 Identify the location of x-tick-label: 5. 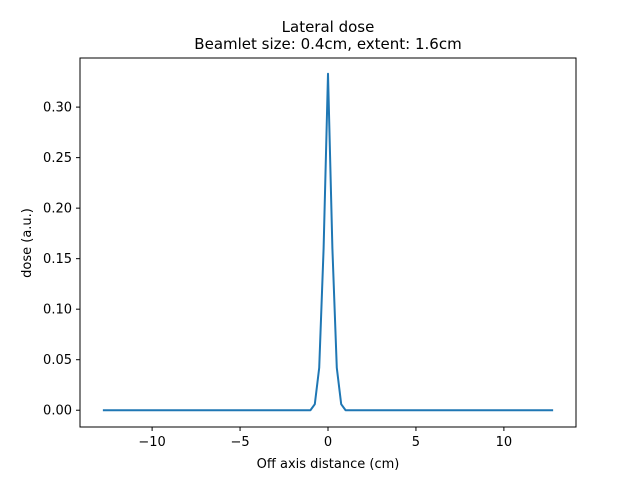
(416, 442).